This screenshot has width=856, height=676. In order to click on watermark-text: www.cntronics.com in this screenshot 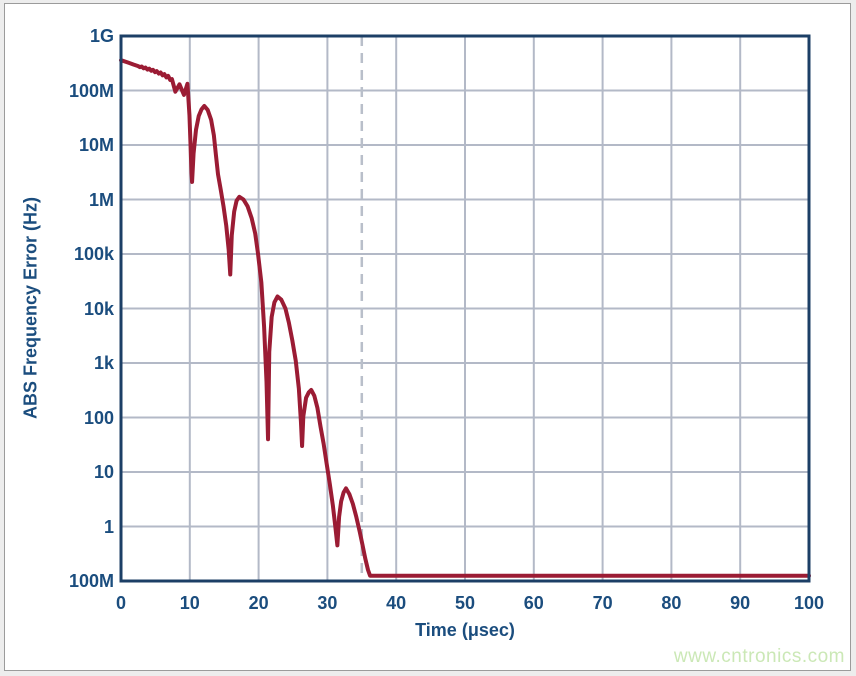, I will do `click(759, 656)`.